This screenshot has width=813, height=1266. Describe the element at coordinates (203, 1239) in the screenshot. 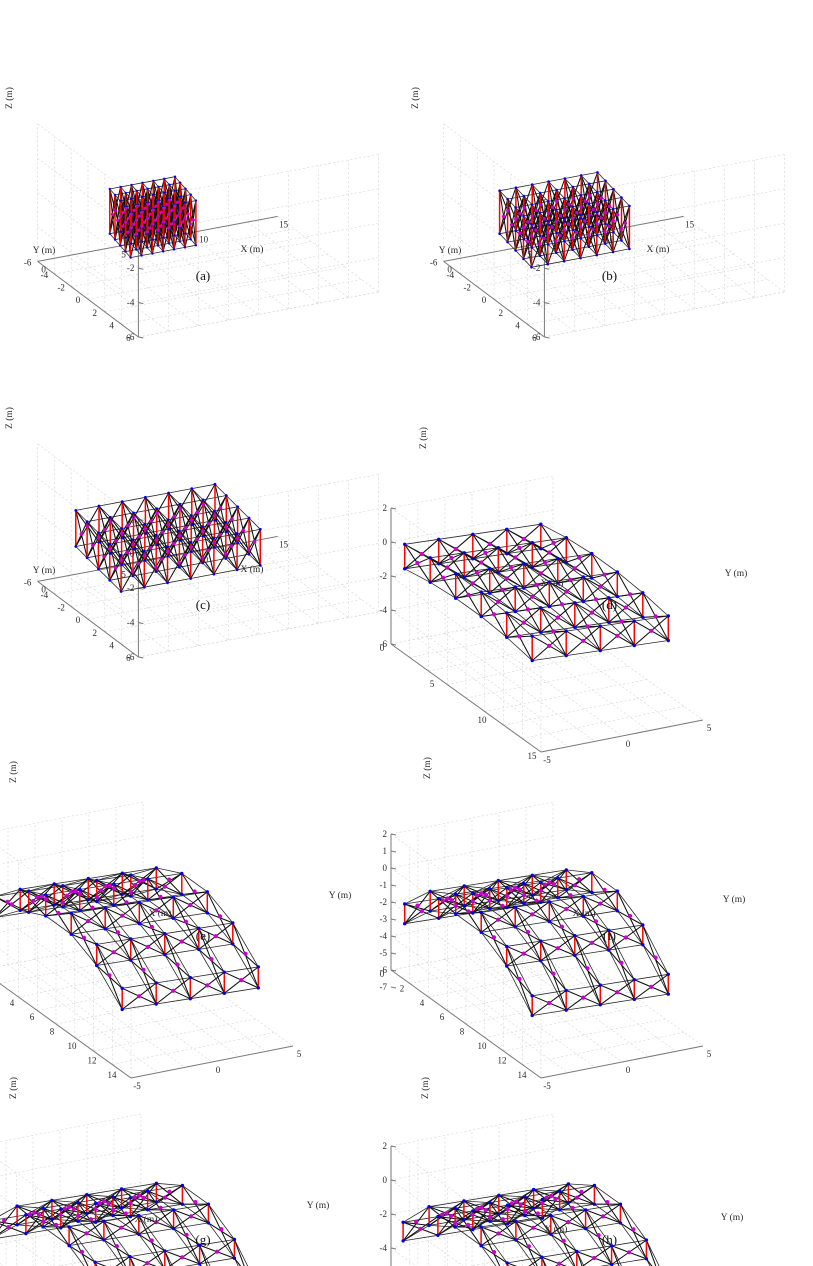

I see `panel-g-caption: (g)` at that location.